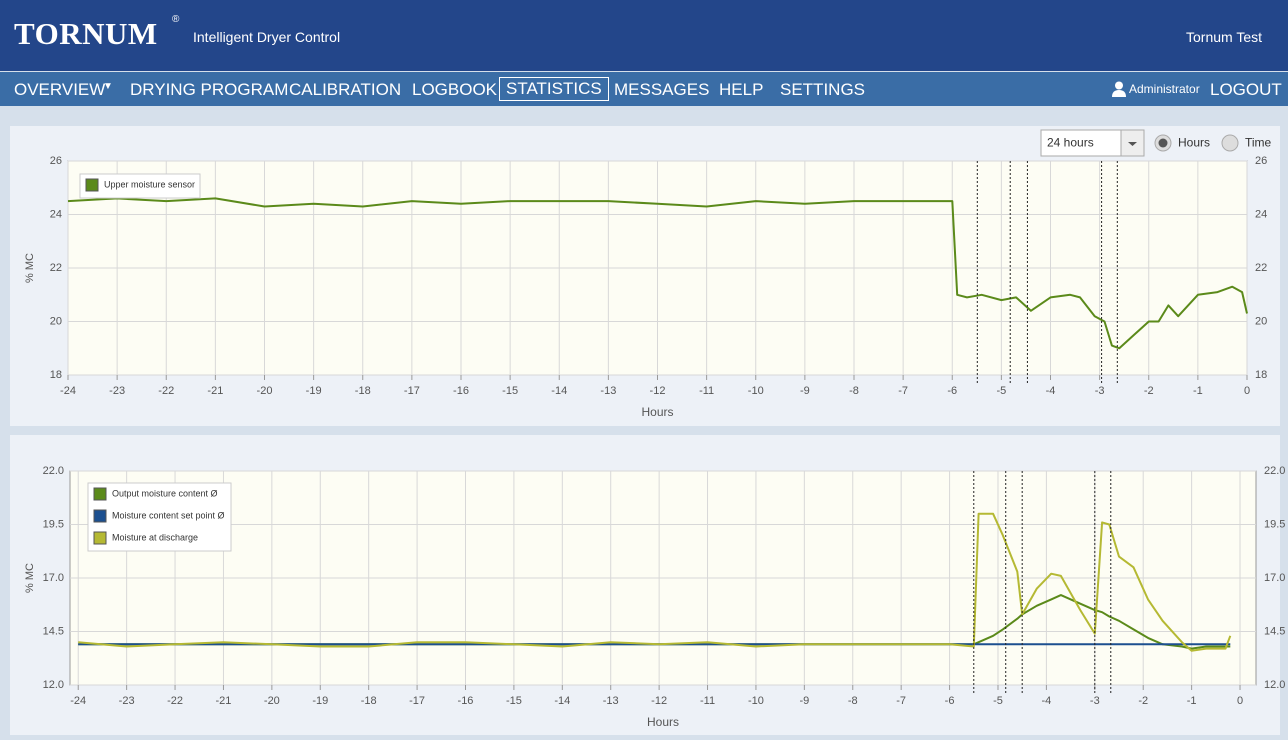  I want to click on y-tick-label: 22, so click(56, 268).